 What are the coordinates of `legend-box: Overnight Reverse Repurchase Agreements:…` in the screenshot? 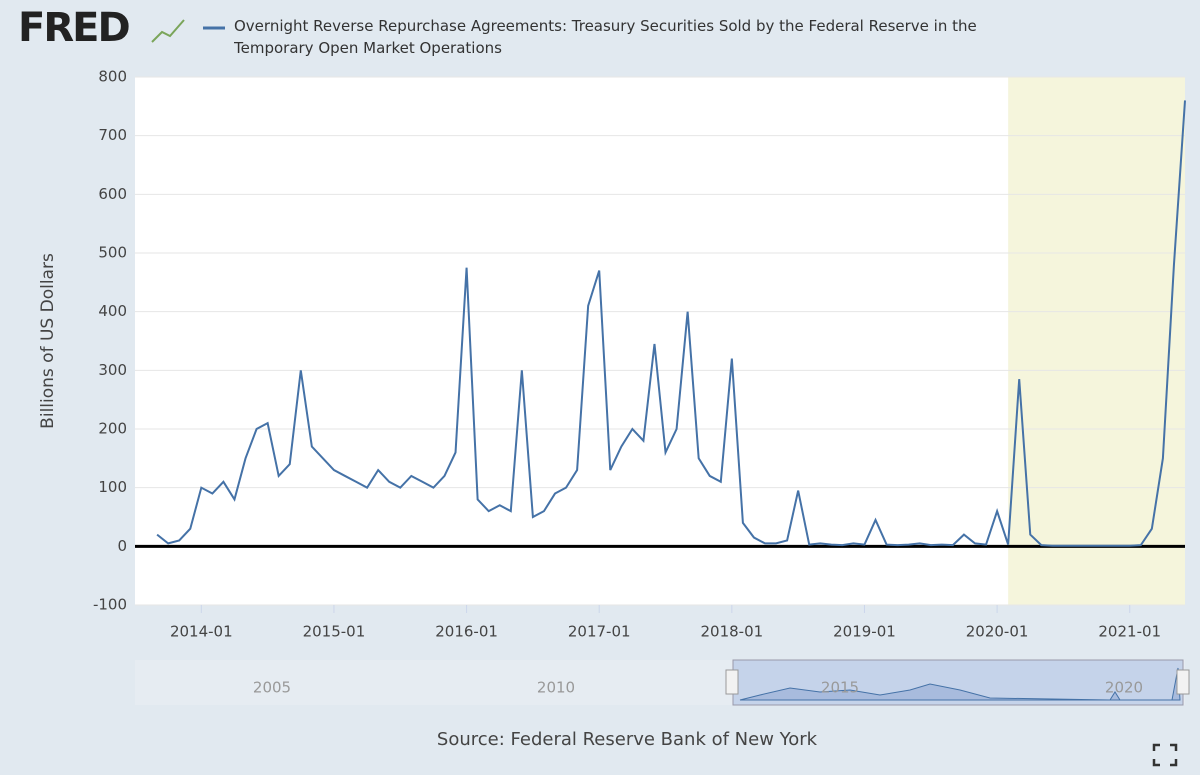 It's located at (605, 37).